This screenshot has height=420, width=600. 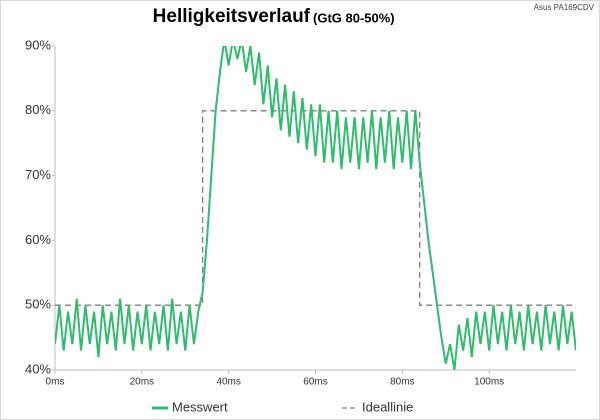 What do you see at coordinates (55, 382) in the screenshot?
I see `x-tick-label: 0ms` at bounding box center [55, 382].